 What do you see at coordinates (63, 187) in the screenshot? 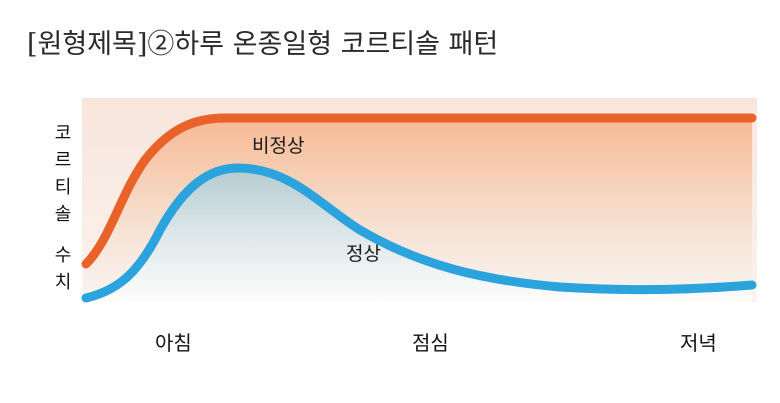
I see `ylabel-char: 티` at bounding box center [63, 187].